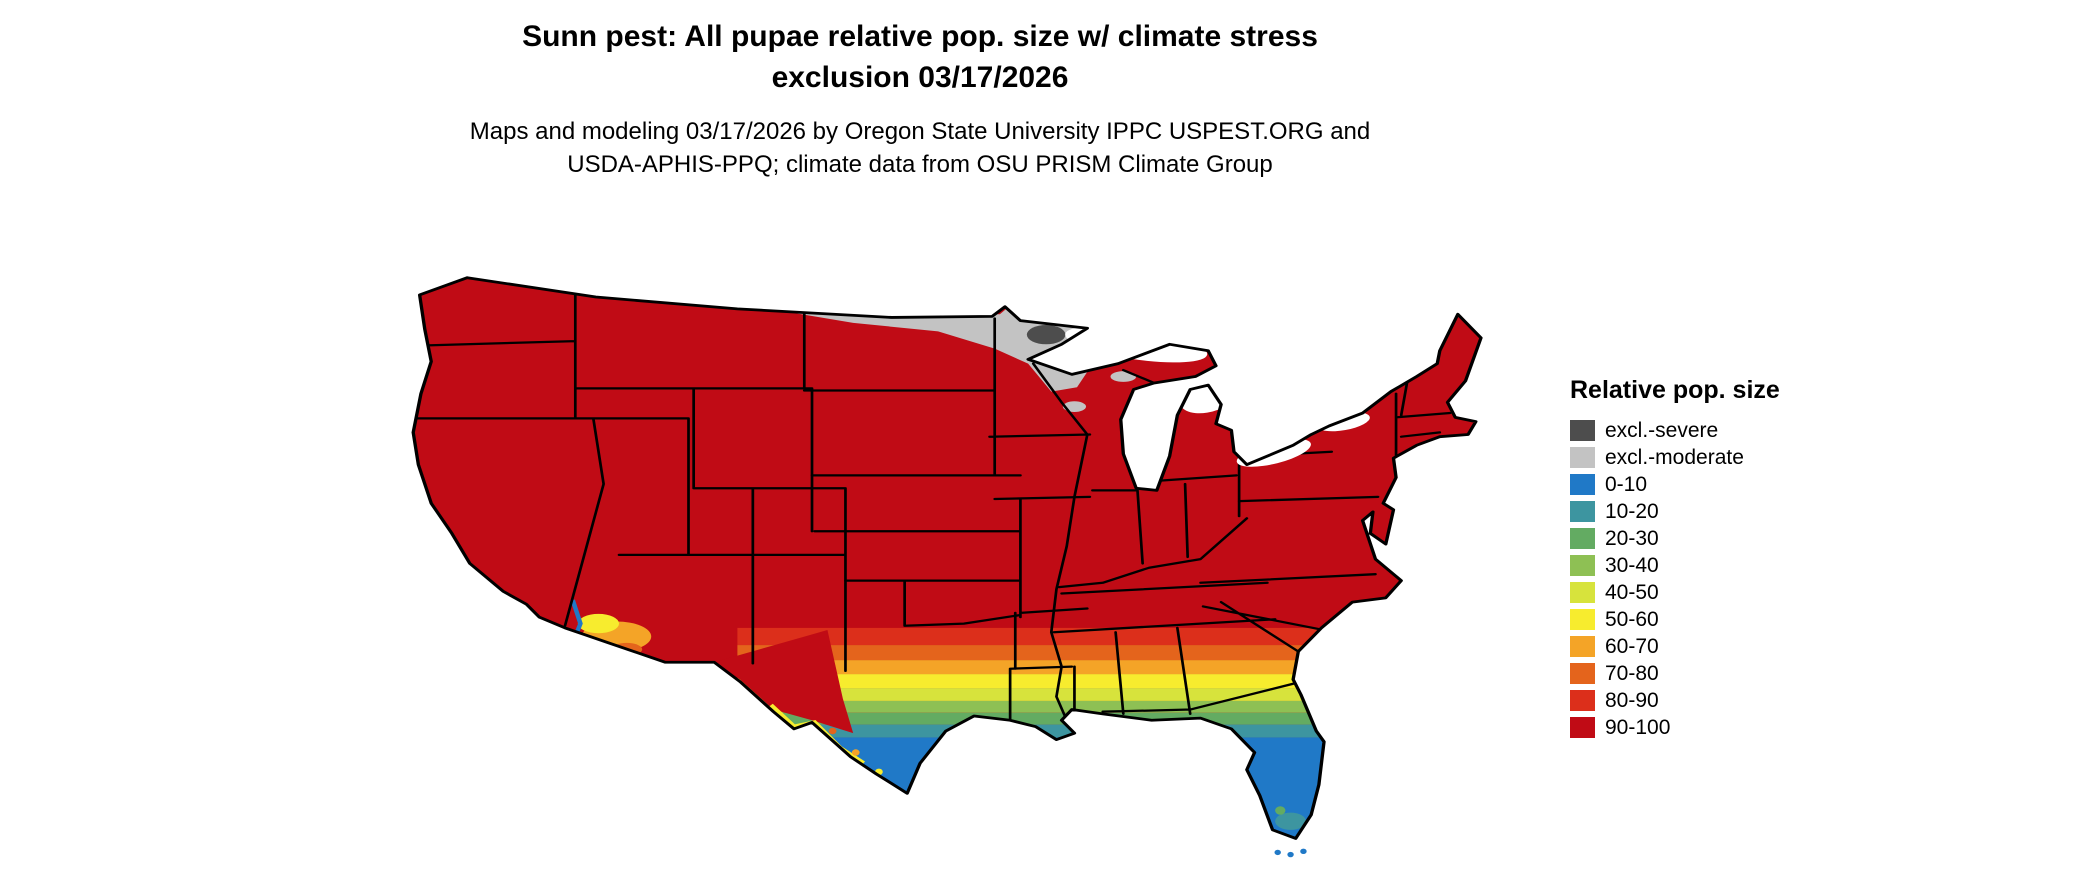 The height and width of the screenshot is (892, 2100). Describe the element at coordinates (1632, 511) in the screenshot. I see `legend-label: 10-20` at that location.